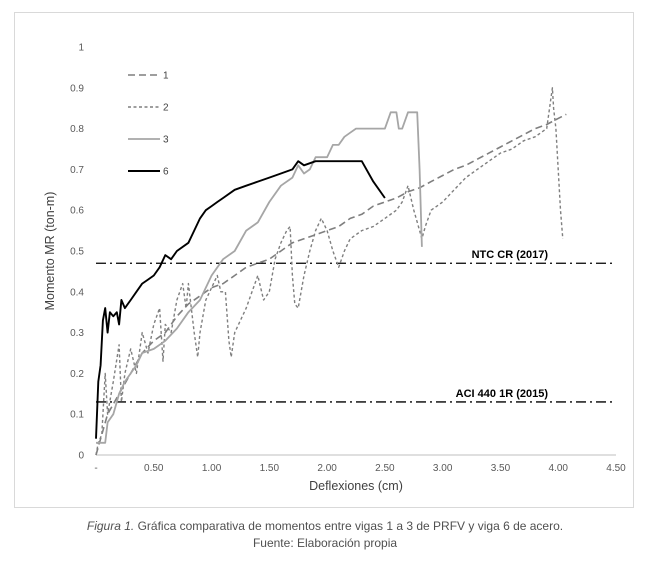 The width and height of the screenshot is (650, 573). What do you see at coordinates (212, 468) in the screenshot?
I see `x-tick-label: 1.00` at bounding box center [212, 468].